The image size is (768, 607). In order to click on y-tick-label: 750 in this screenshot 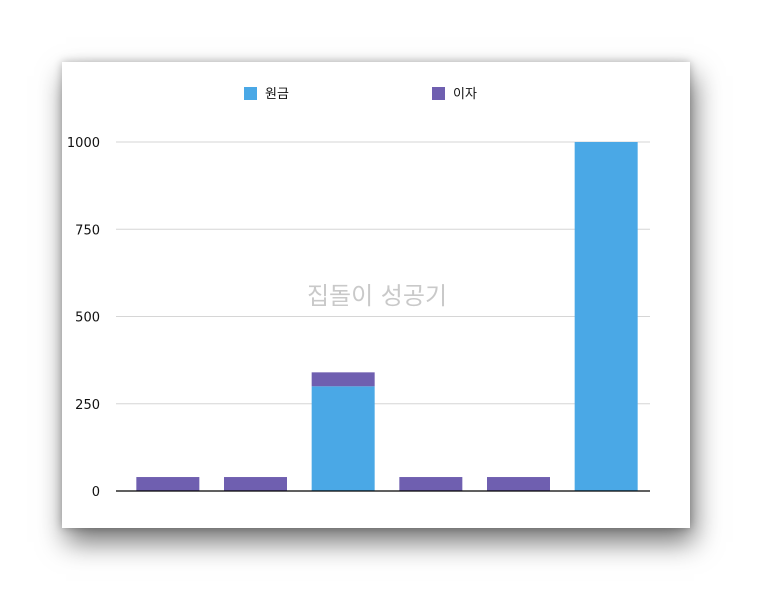, I will do `click(87, 230)`.